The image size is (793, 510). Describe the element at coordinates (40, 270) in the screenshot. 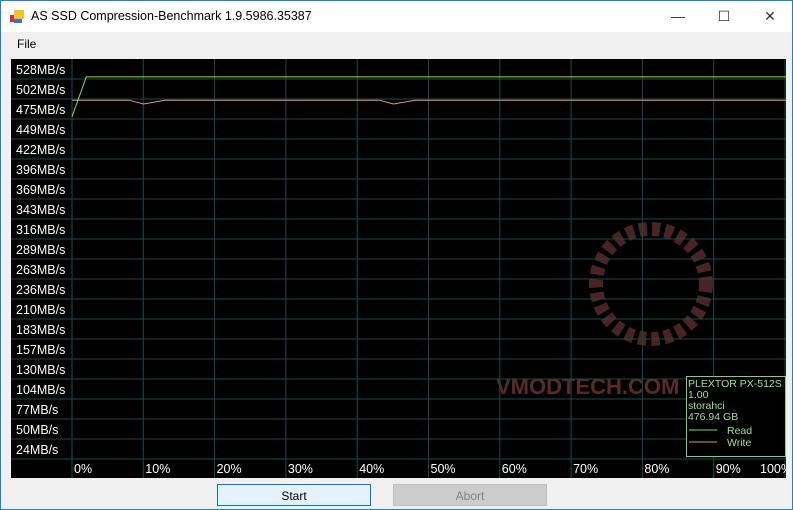

I see `y-tick-label: 263MB/s` at that location.